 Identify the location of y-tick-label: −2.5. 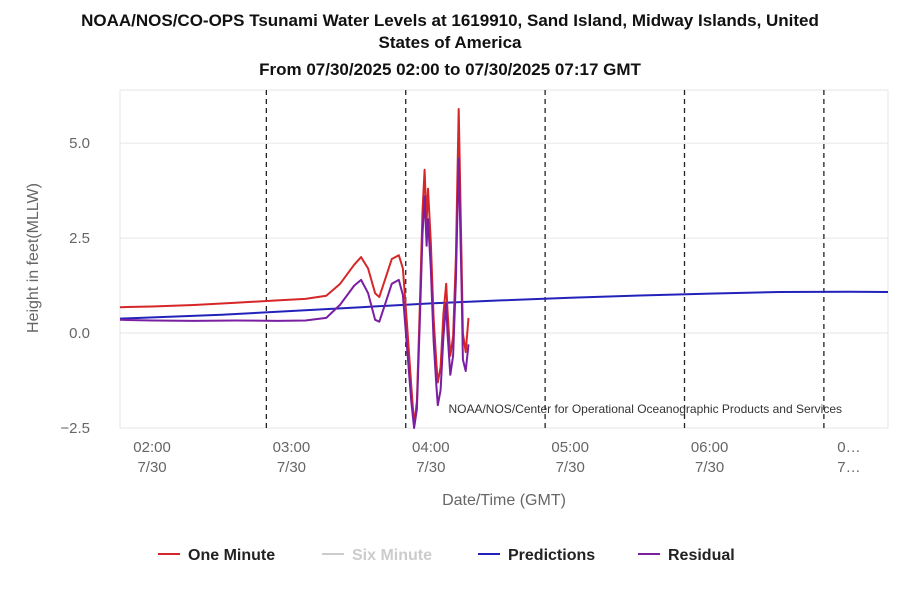
(75, 428).